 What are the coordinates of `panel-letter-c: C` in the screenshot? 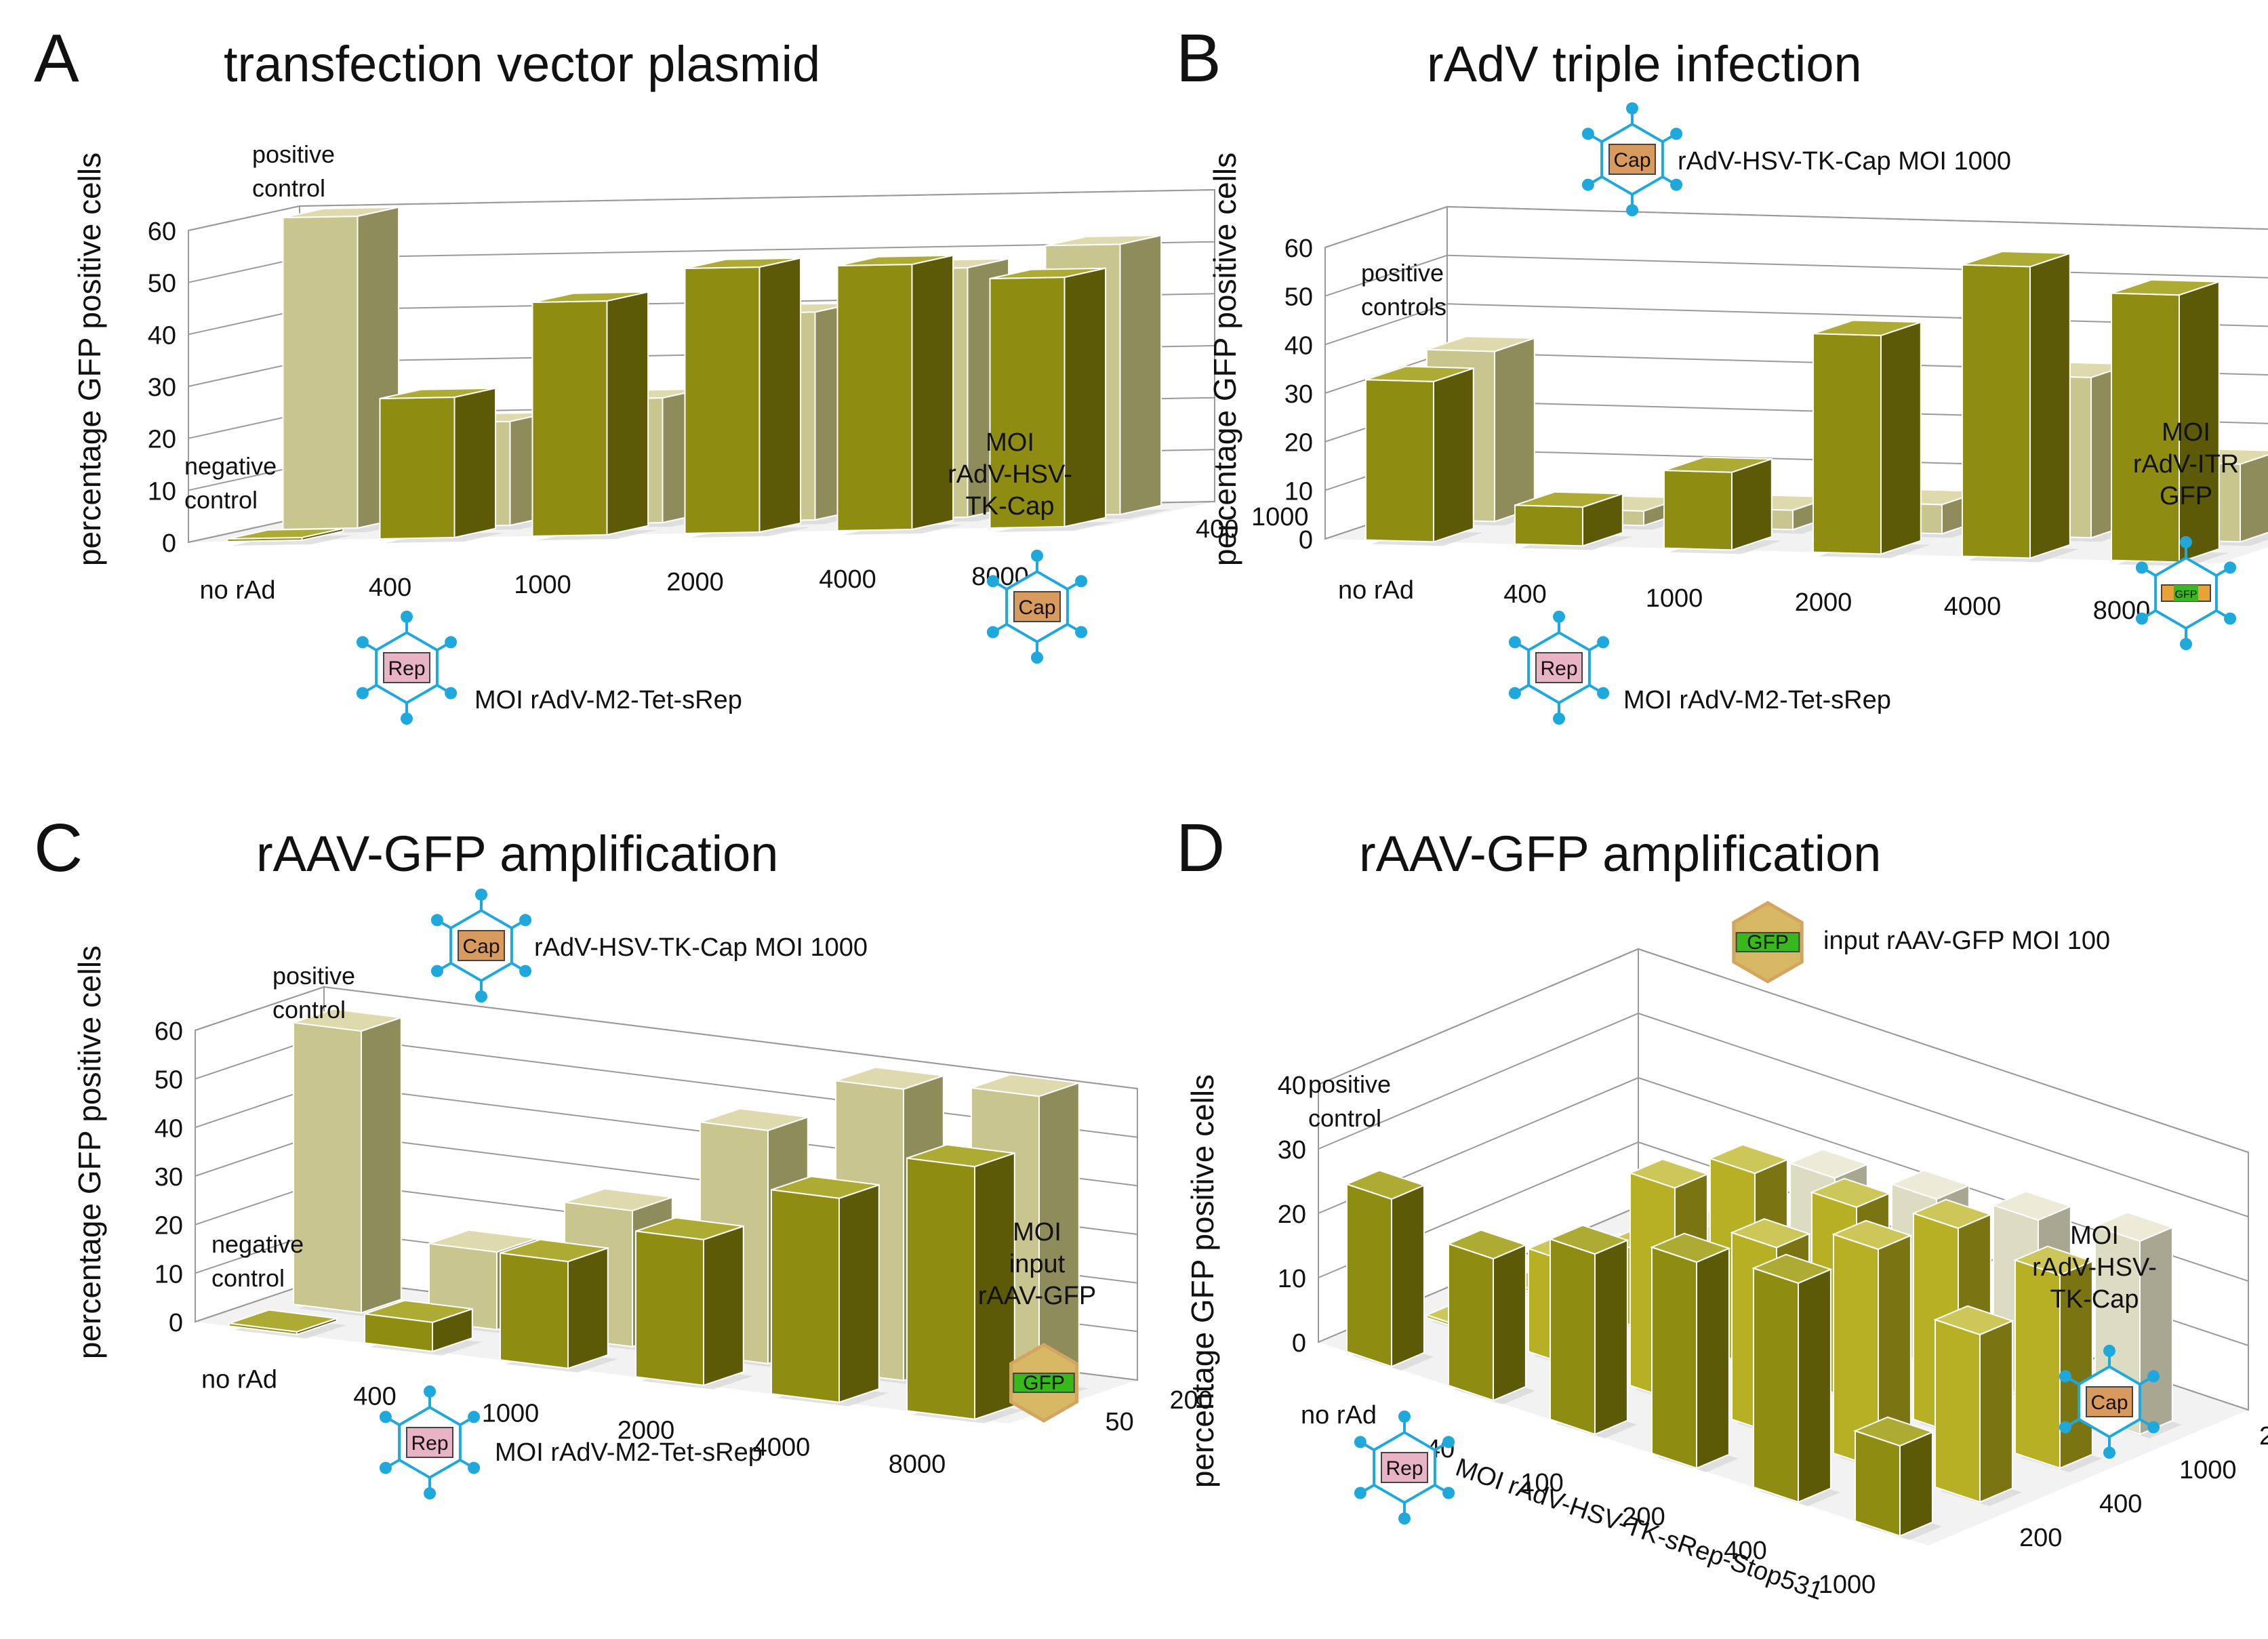 It's located at (58, 848).